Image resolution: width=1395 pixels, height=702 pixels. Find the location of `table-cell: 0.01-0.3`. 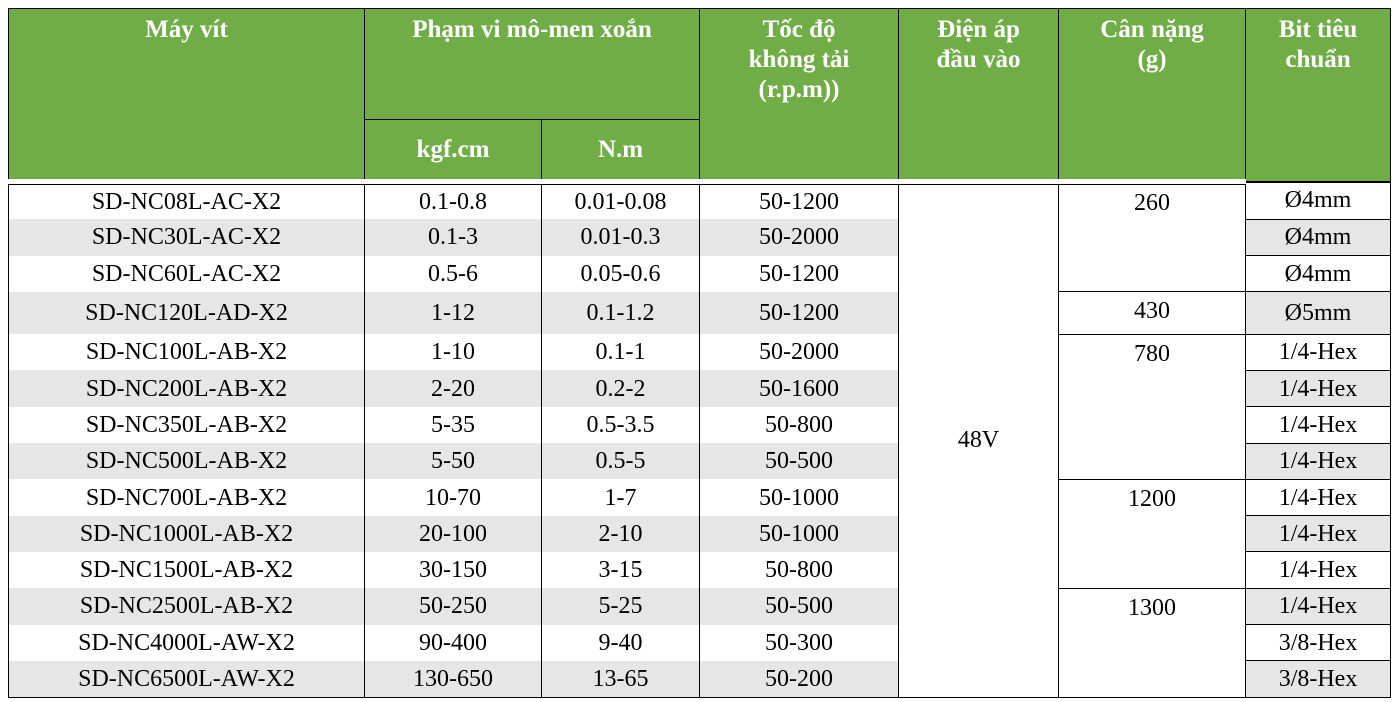

table-cell: 0.01-0.3 is located at coordinates (620, 237).